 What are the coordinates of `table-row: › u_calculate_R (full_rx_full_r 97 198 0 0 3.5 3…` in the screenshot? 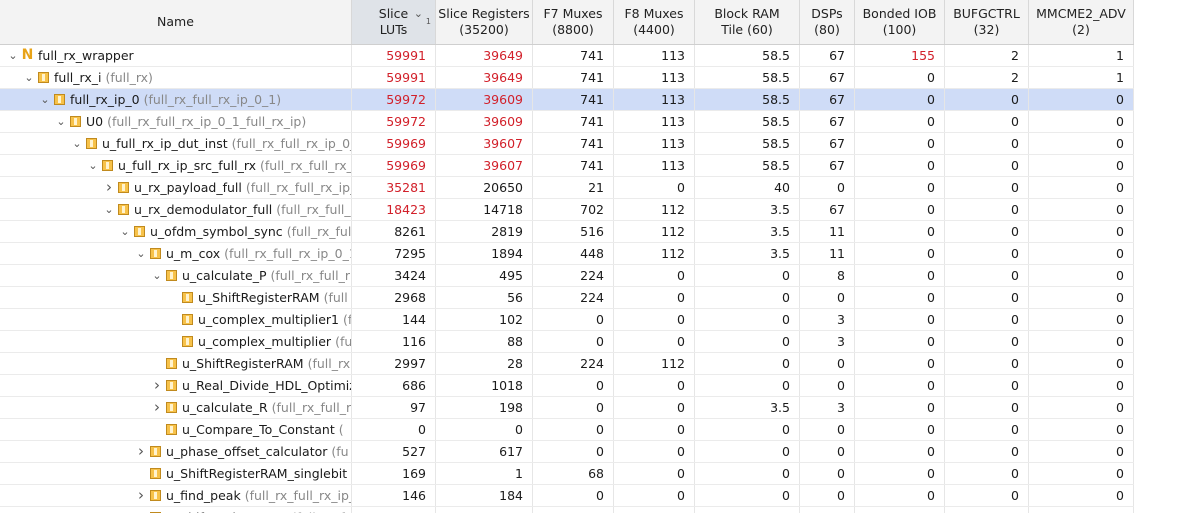 It's located at (567, 408).